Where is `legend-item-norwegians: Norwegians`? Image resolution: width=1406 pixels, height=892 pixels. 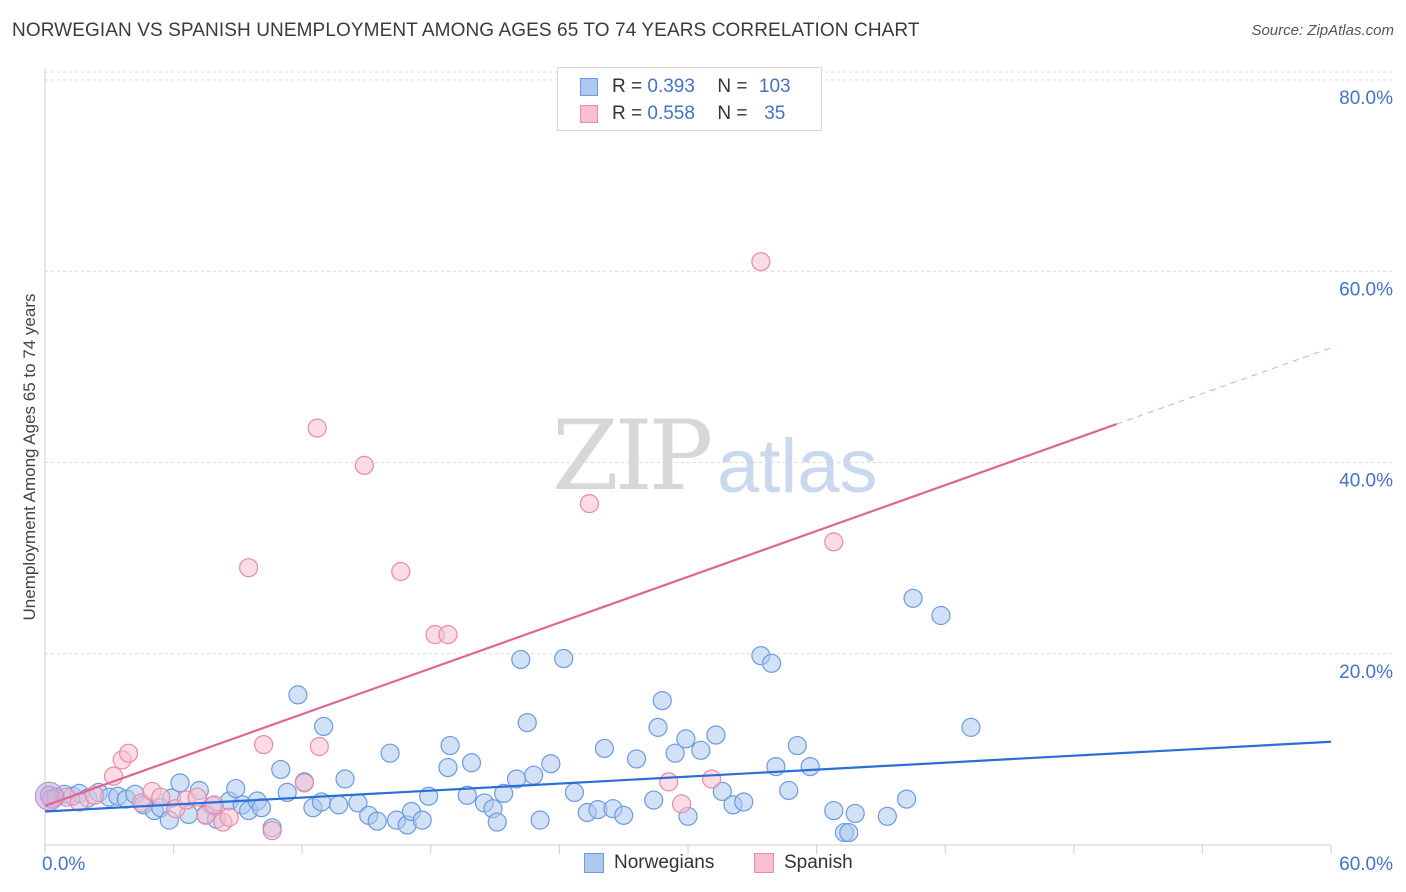 legend-item-norwegians: Norwegians is located at coordinates (649, 863).